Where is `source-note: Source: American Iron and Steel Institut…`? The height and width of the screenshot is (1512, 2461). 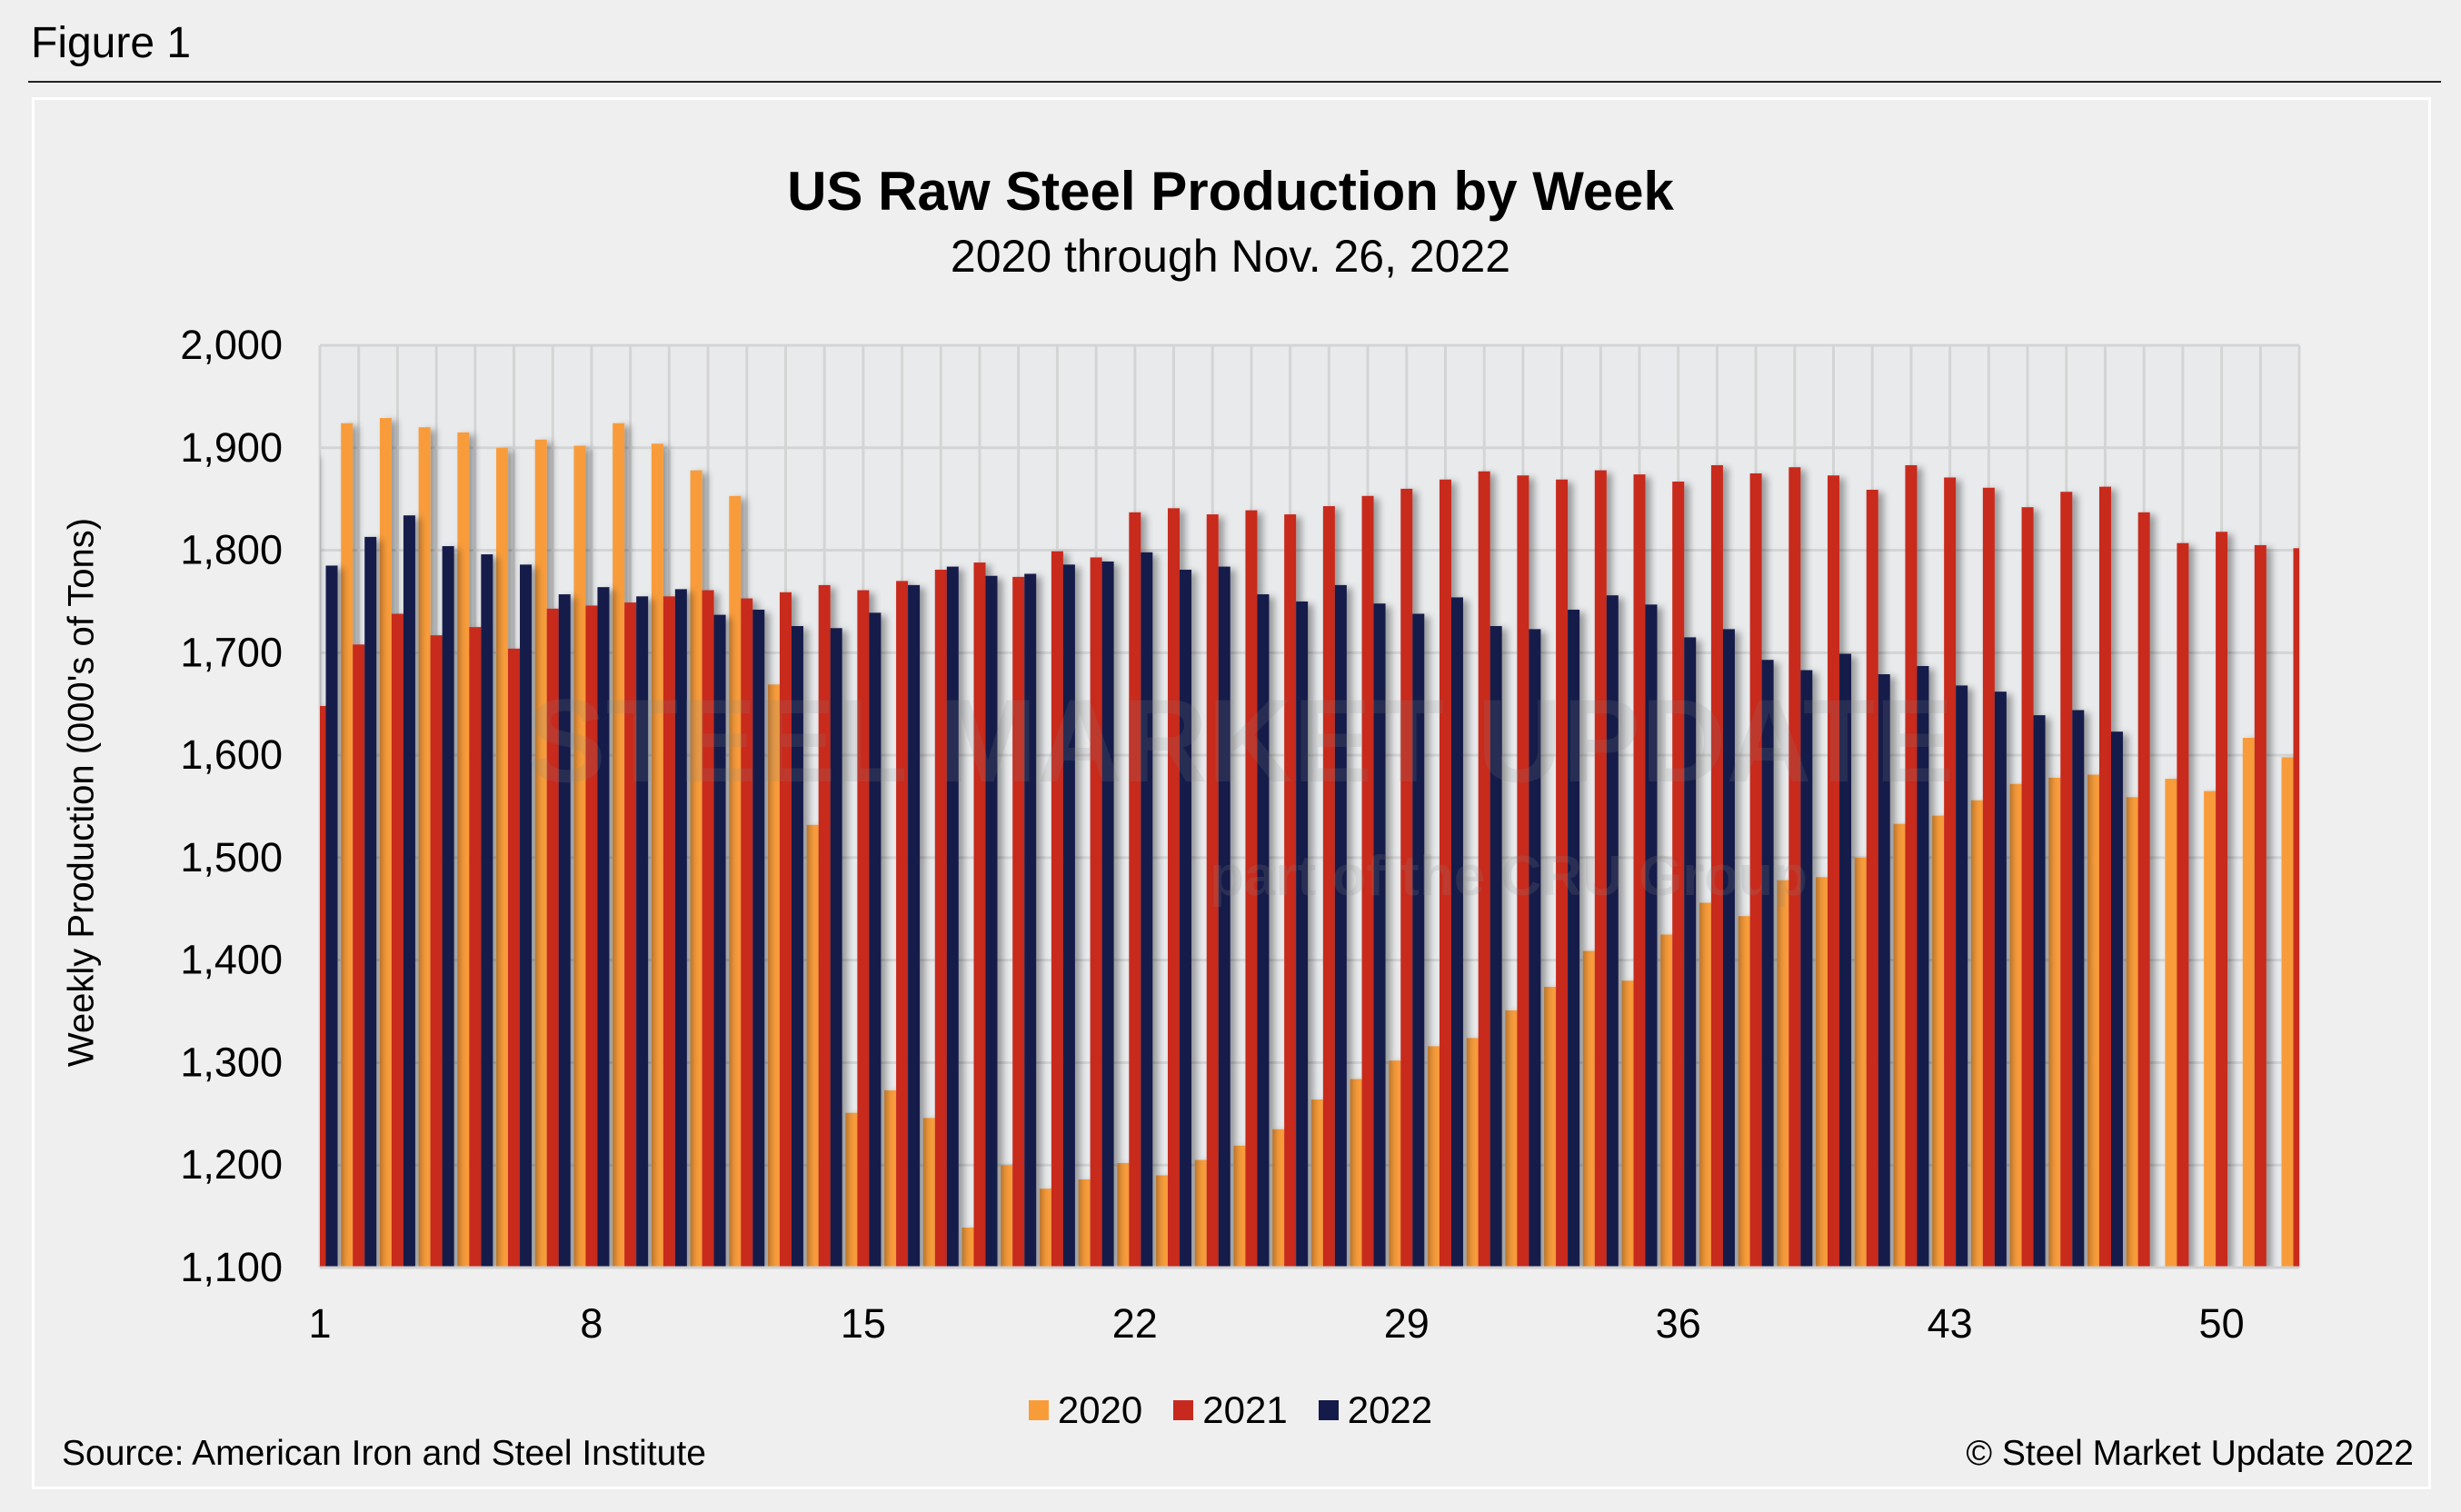 source-note: Source: American Iron and Steel Institut… is located at coordinates (384, 1453).